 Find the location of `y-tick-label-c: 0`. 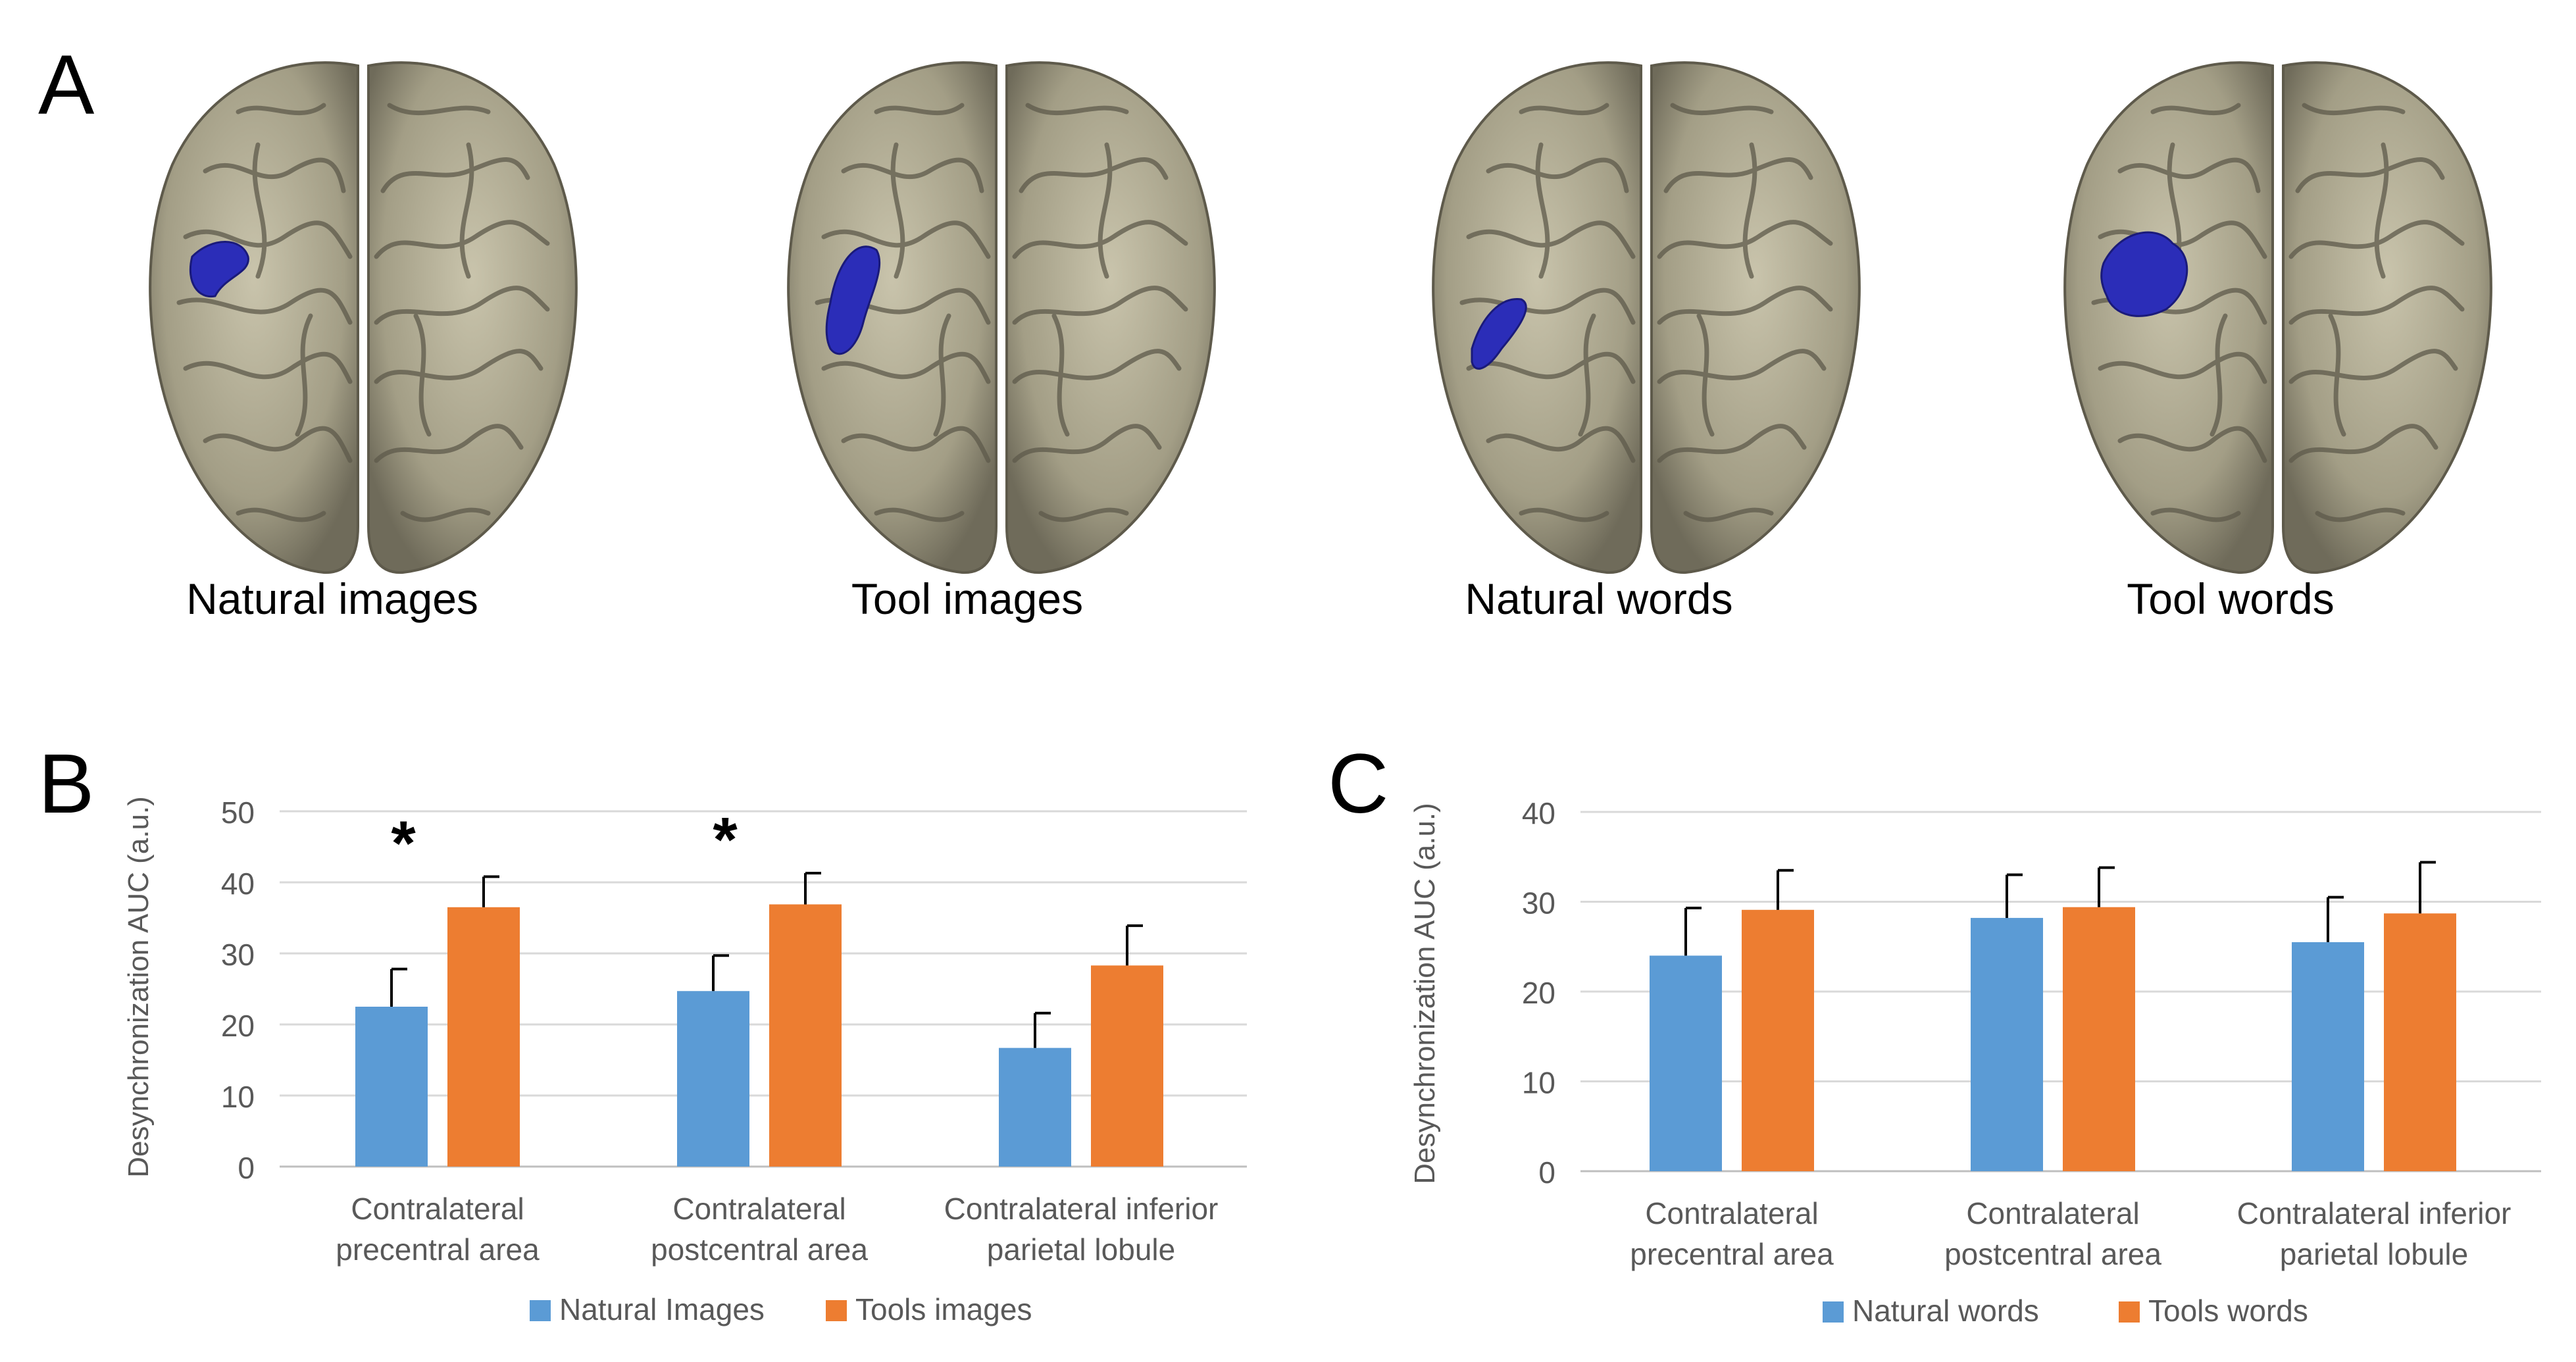

y-tick-label-c: 0 is located at coordinates (1546, 1172).